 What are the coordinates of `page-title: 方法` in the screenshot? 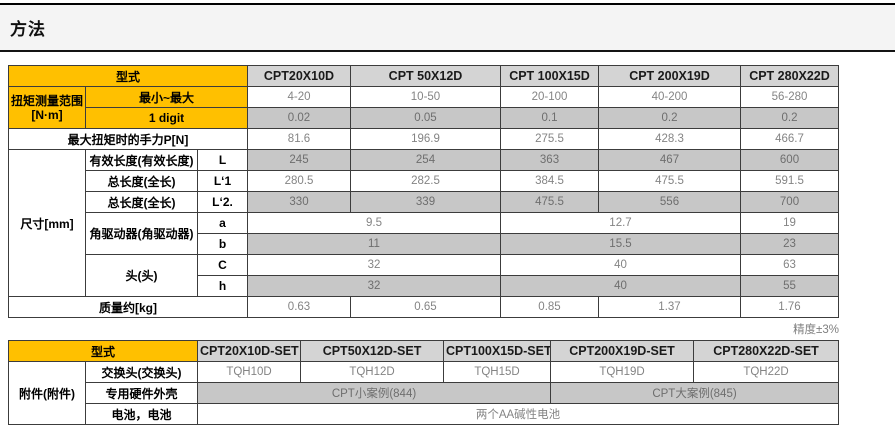 It's located at (28, 29).